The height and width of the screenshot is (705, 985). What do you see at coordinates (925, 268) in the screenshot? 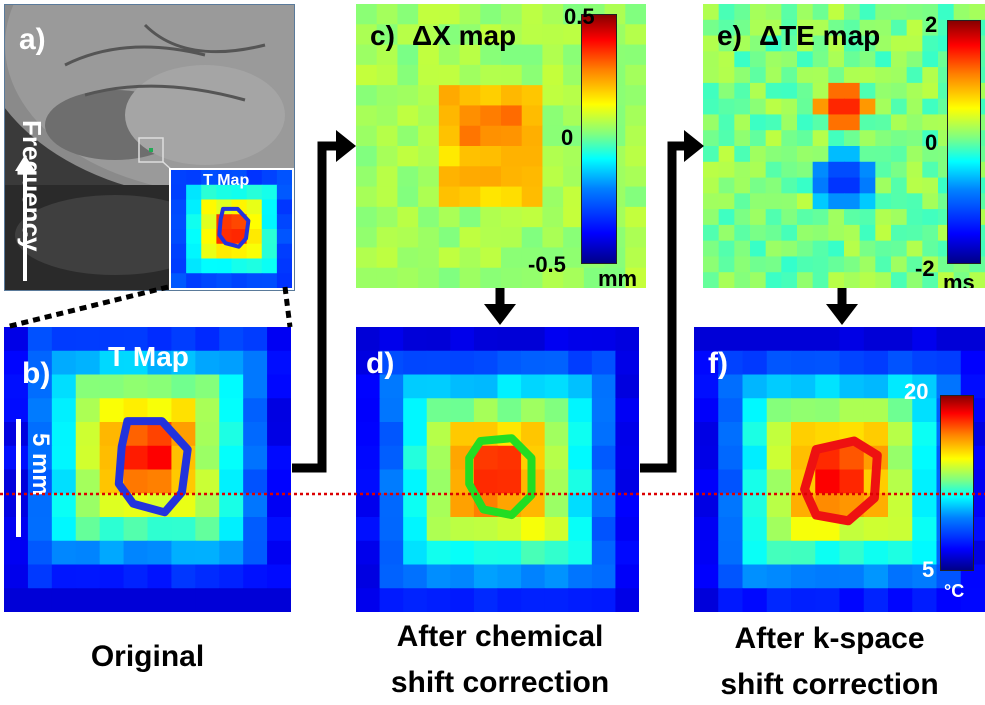
I see `colorbar-e-min: -2` at bounding box center [925, 268].